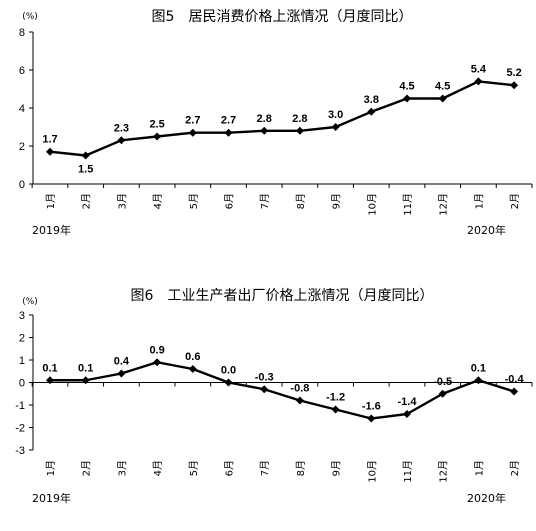 The image size is (536, 531). What do you see at coordinates (479, 69) in the screenshot?
I see `data-label: 5.4` at bounding box center [479, 69].